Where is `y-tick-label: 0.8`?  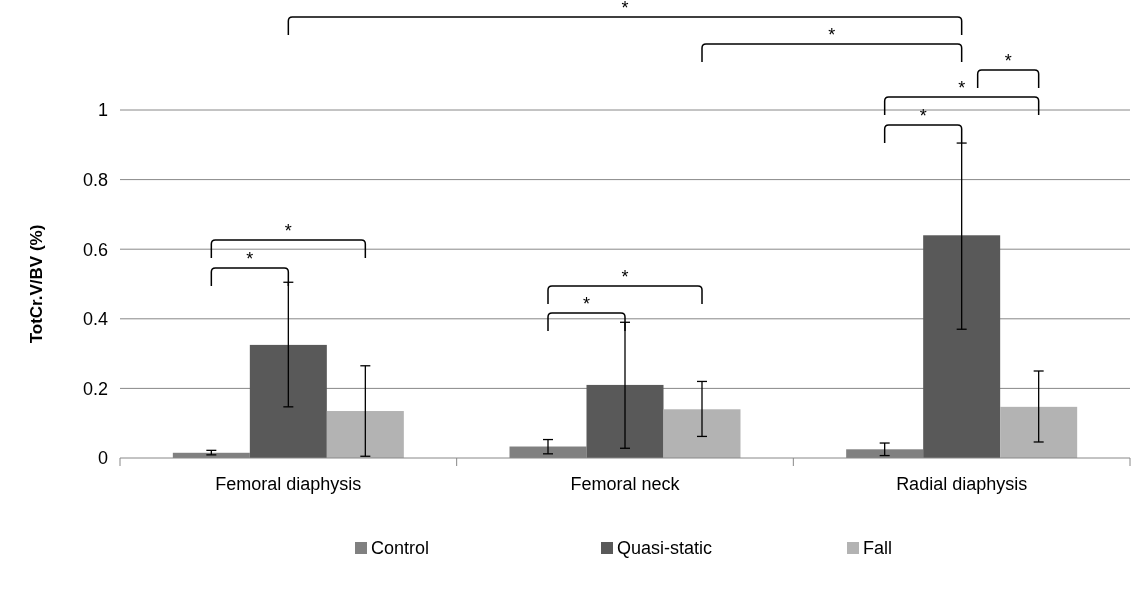
y-tick-label: 0.8 is located at coordinates (95, 179).